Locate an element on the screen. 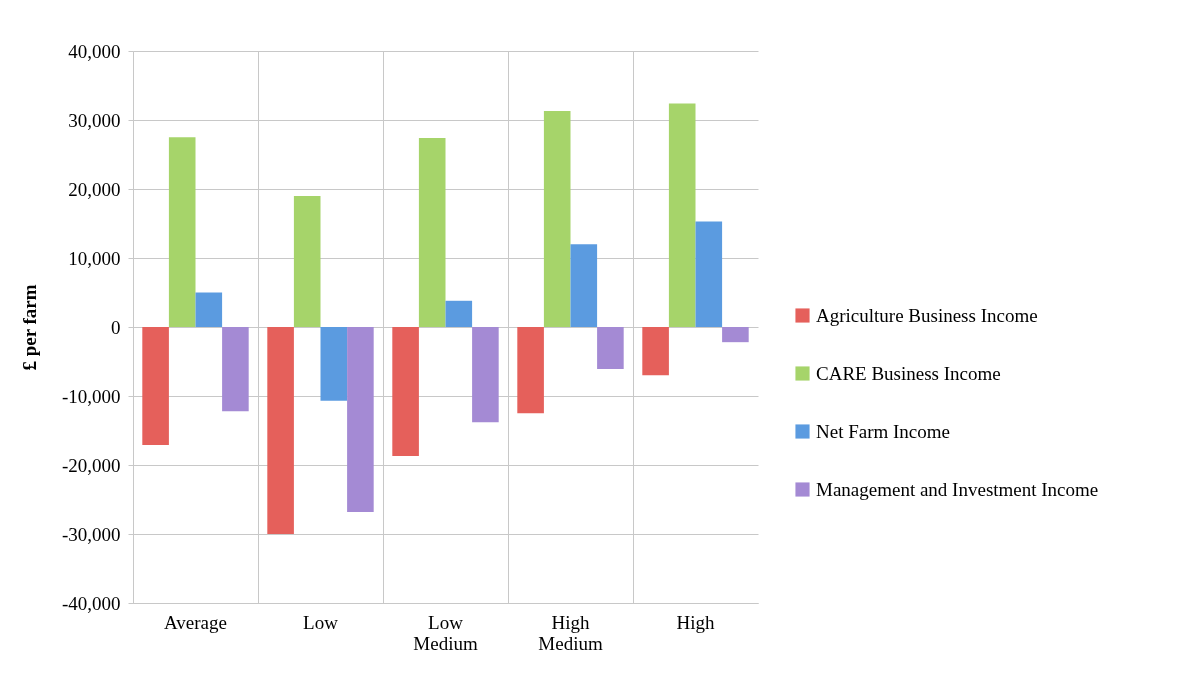  y-tick-label: -40,000 is located at coordinates (91, 603).